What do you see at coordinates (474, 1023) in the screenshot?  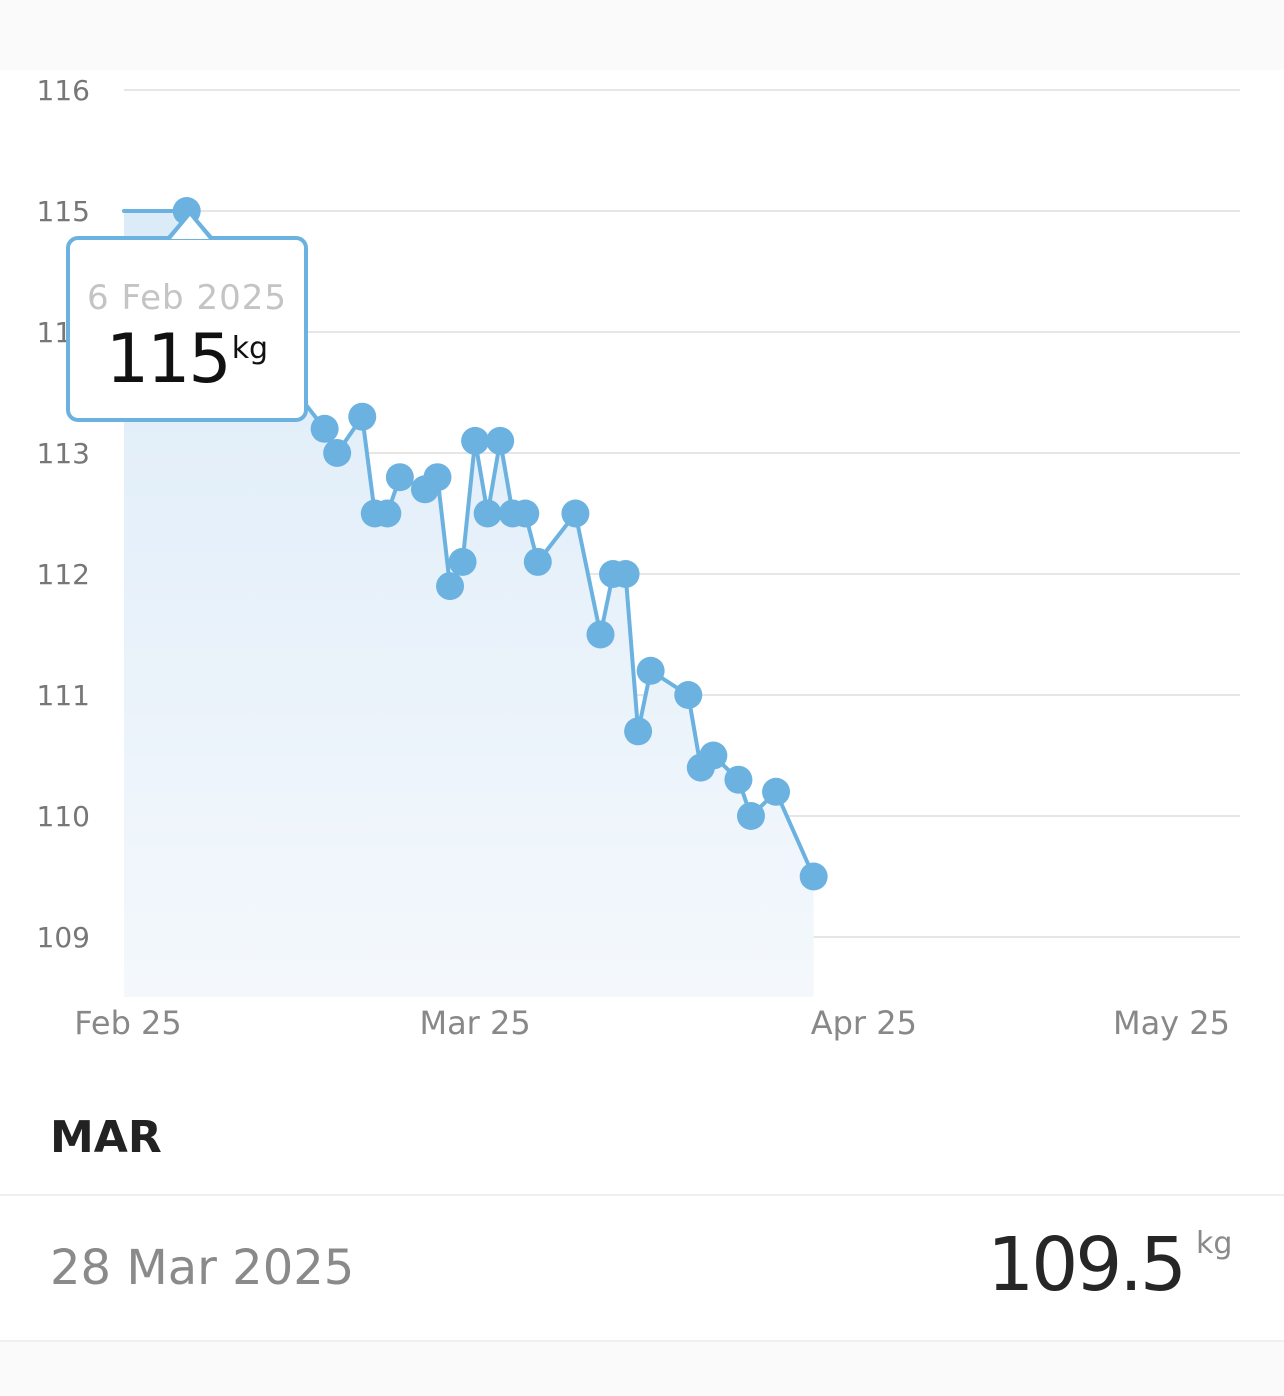 I see `x-tick-label: Mar 25` at bounding box center [474, 1023].